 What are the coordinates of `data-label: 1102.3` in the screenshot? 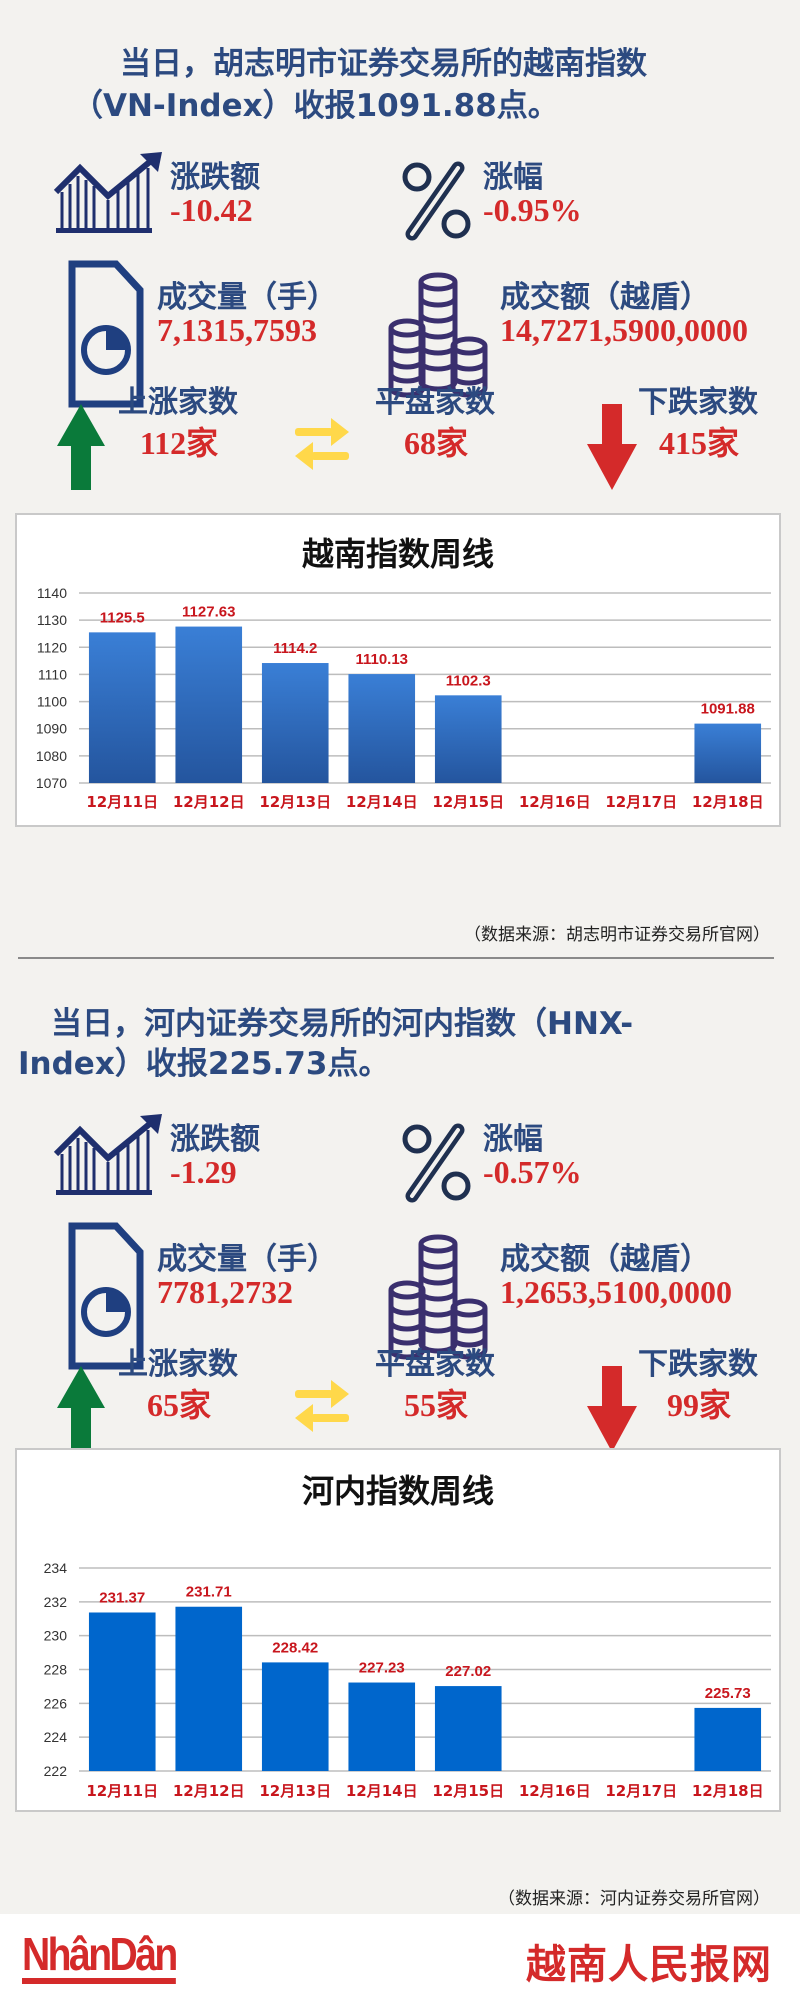 It's located at (468, 680).